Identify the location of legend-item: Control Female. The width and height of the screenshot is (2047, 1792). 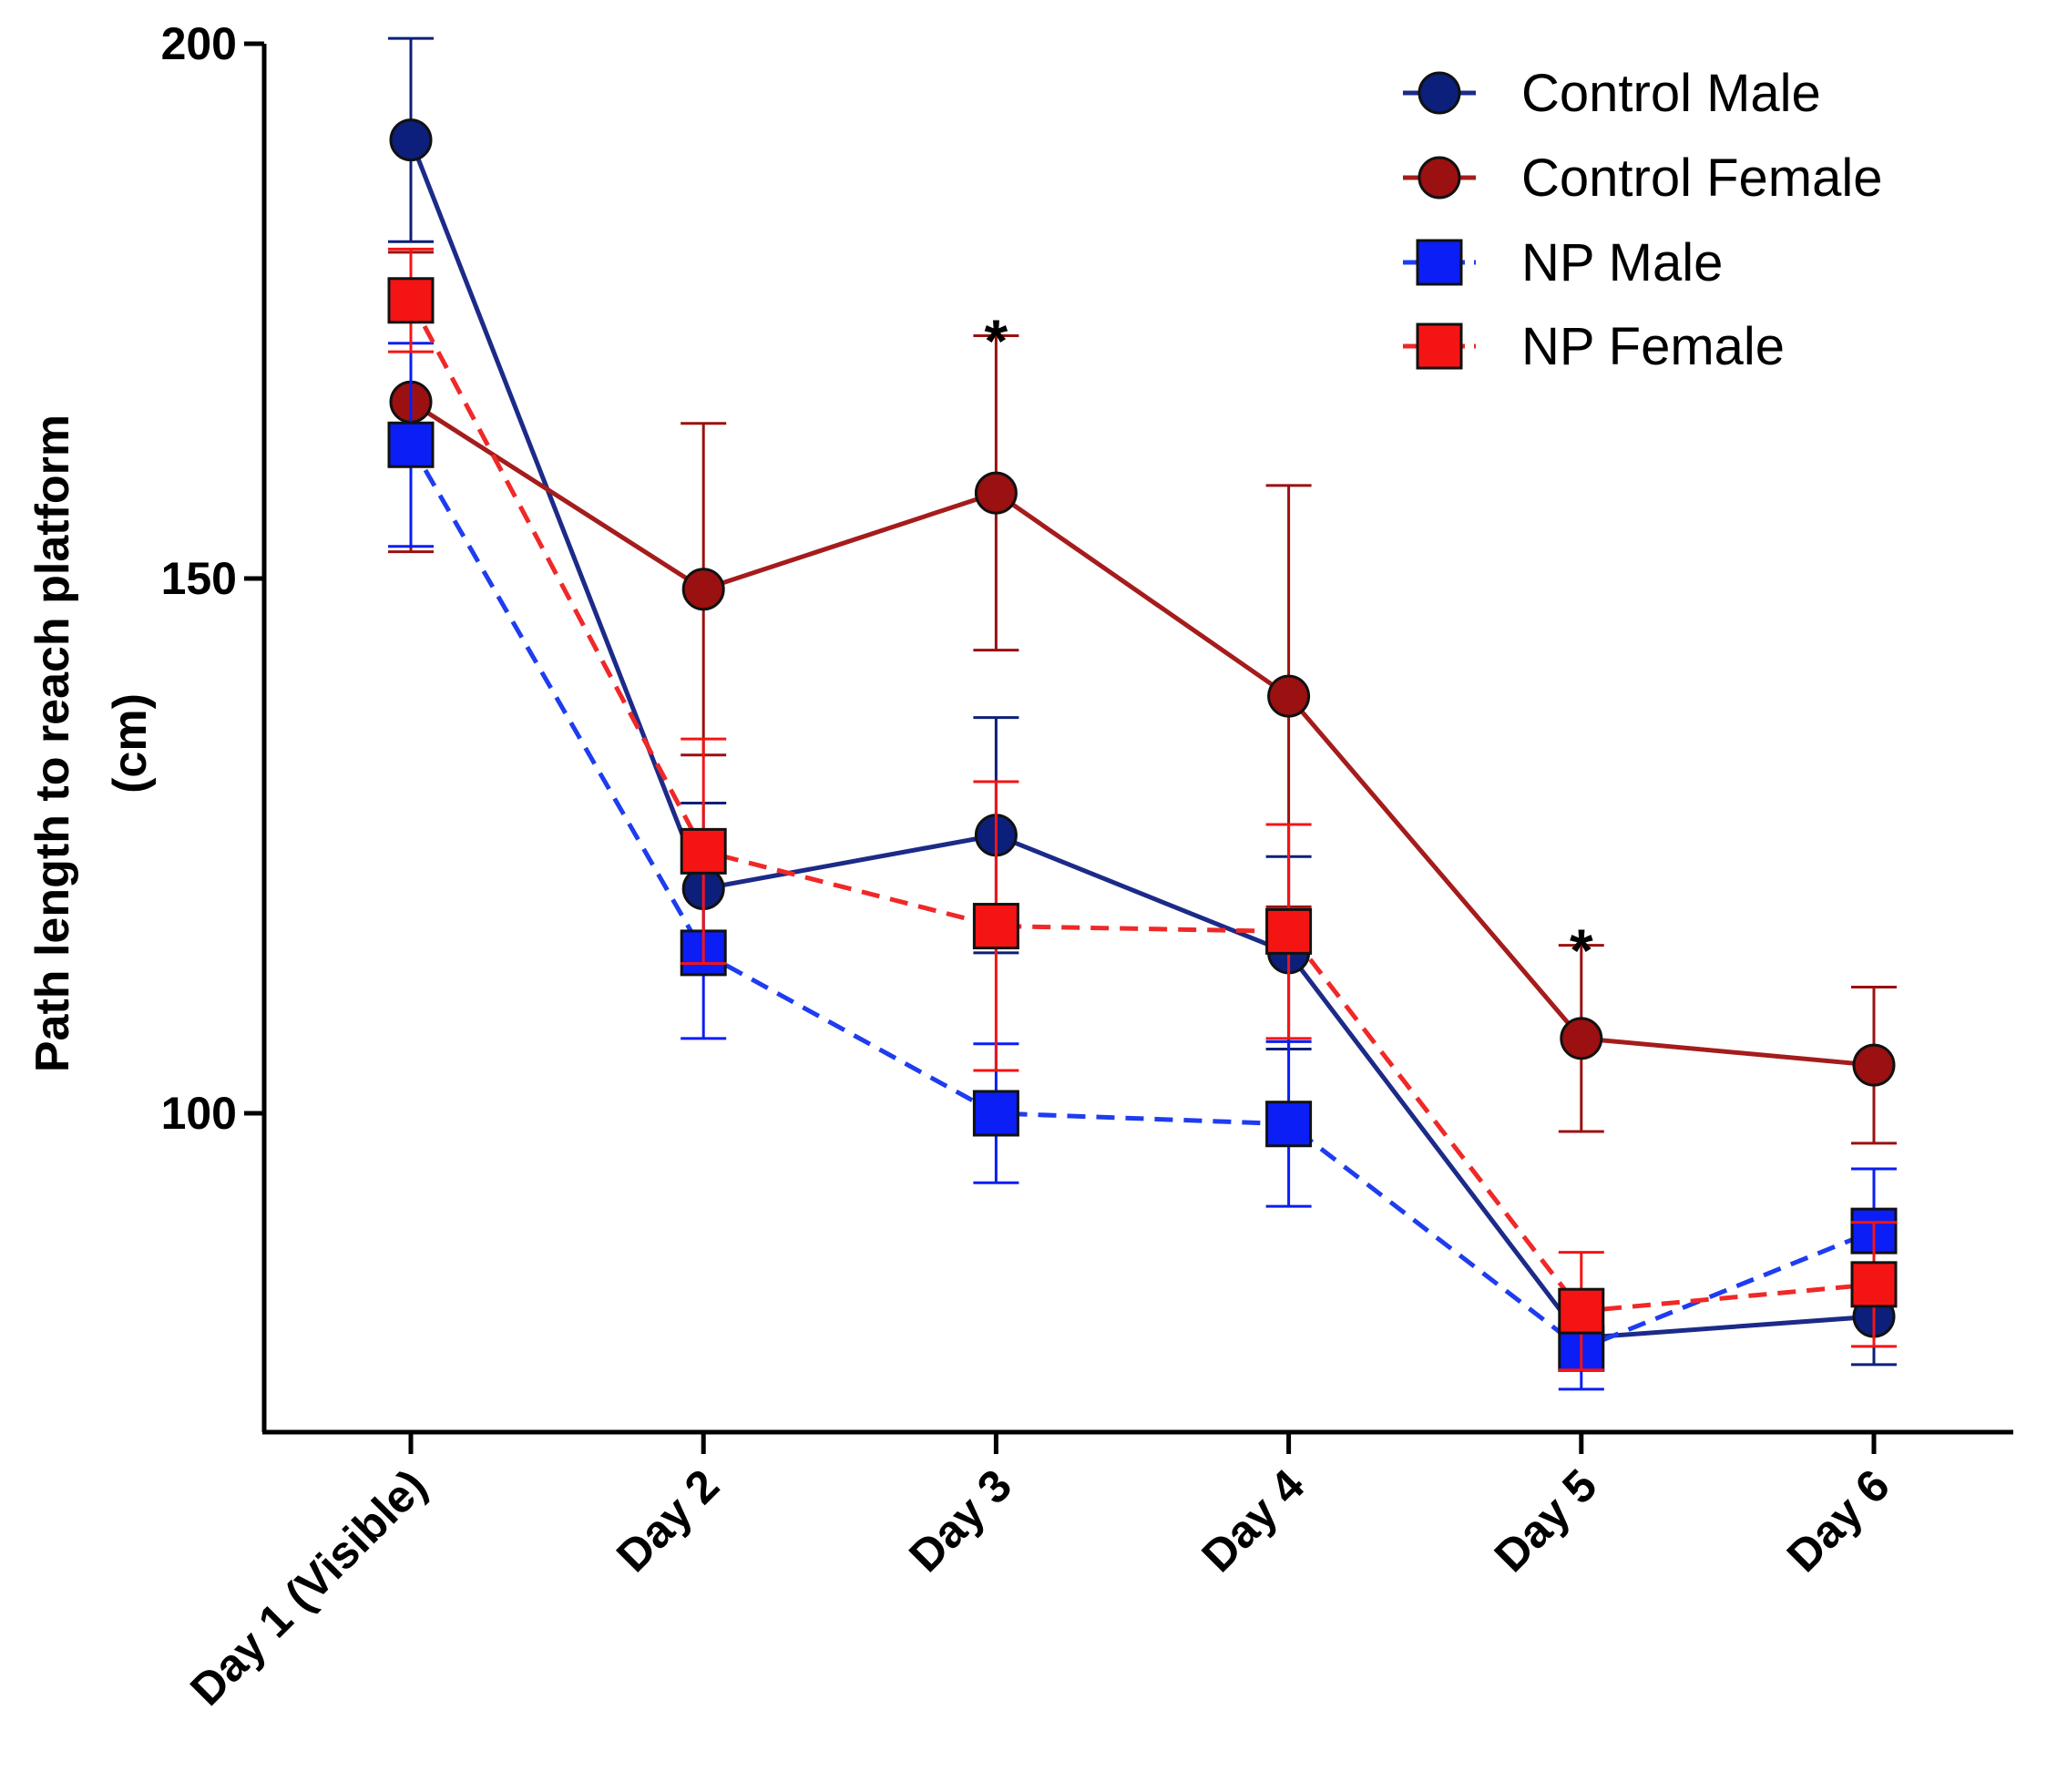
(1642, 178).